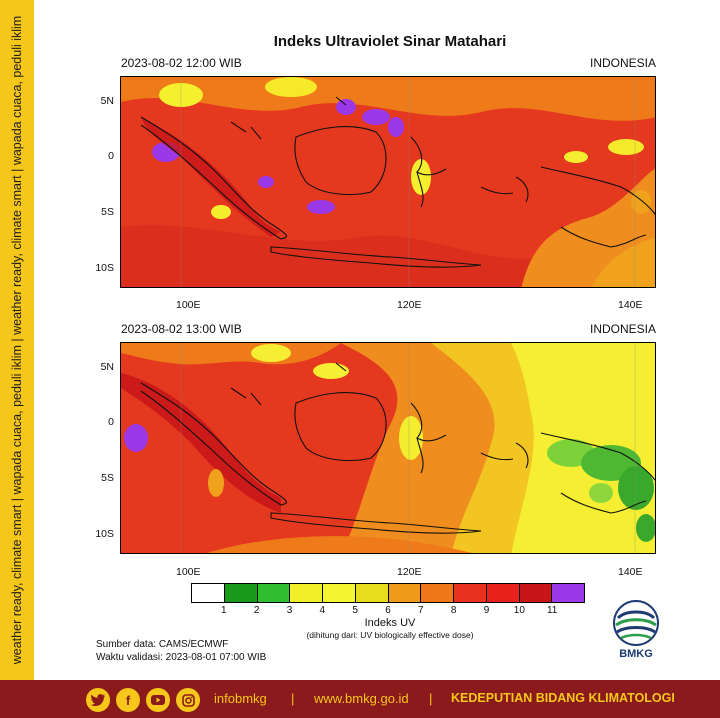  Describe the element at coordinates (181, 63) in the screenshot. I see `panel-1-datetime: 2023-08-02 12:00 WIB` at that location.